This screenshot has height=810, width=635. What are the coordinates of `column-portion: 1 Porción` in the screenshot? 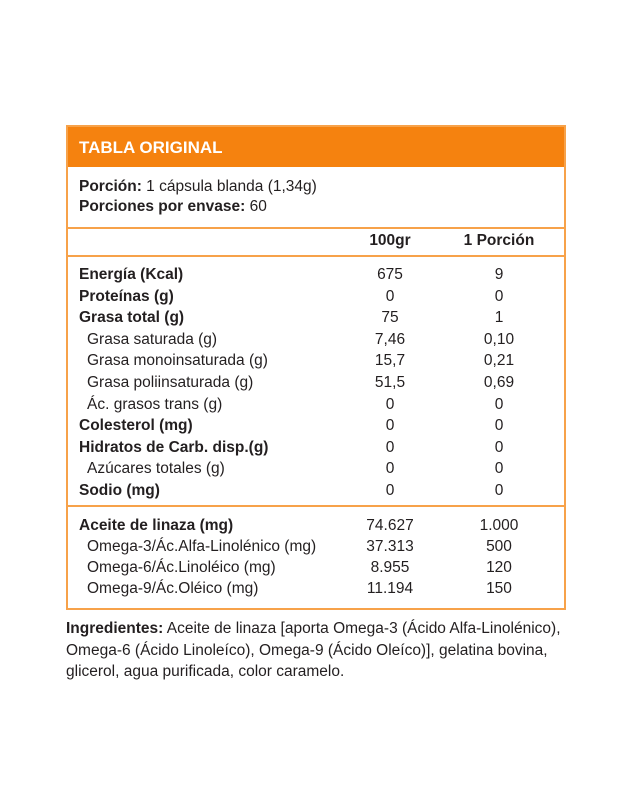 It's located at (499, 240).